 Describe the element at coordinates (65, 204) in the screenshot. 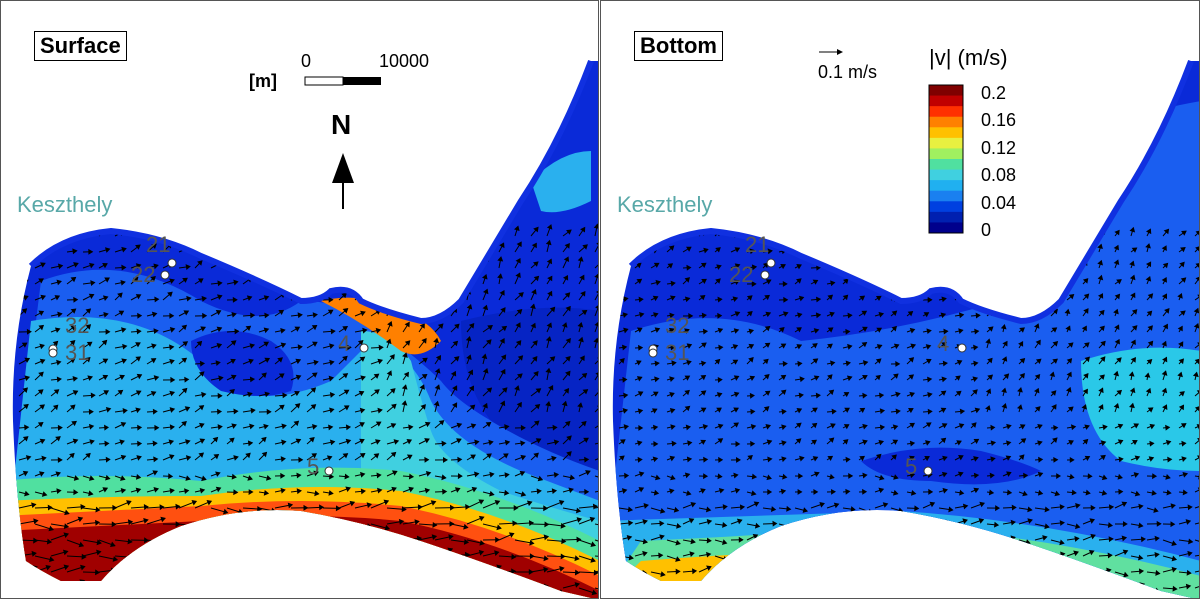

I see `town-label-keszthely: Keszthely` at that location.